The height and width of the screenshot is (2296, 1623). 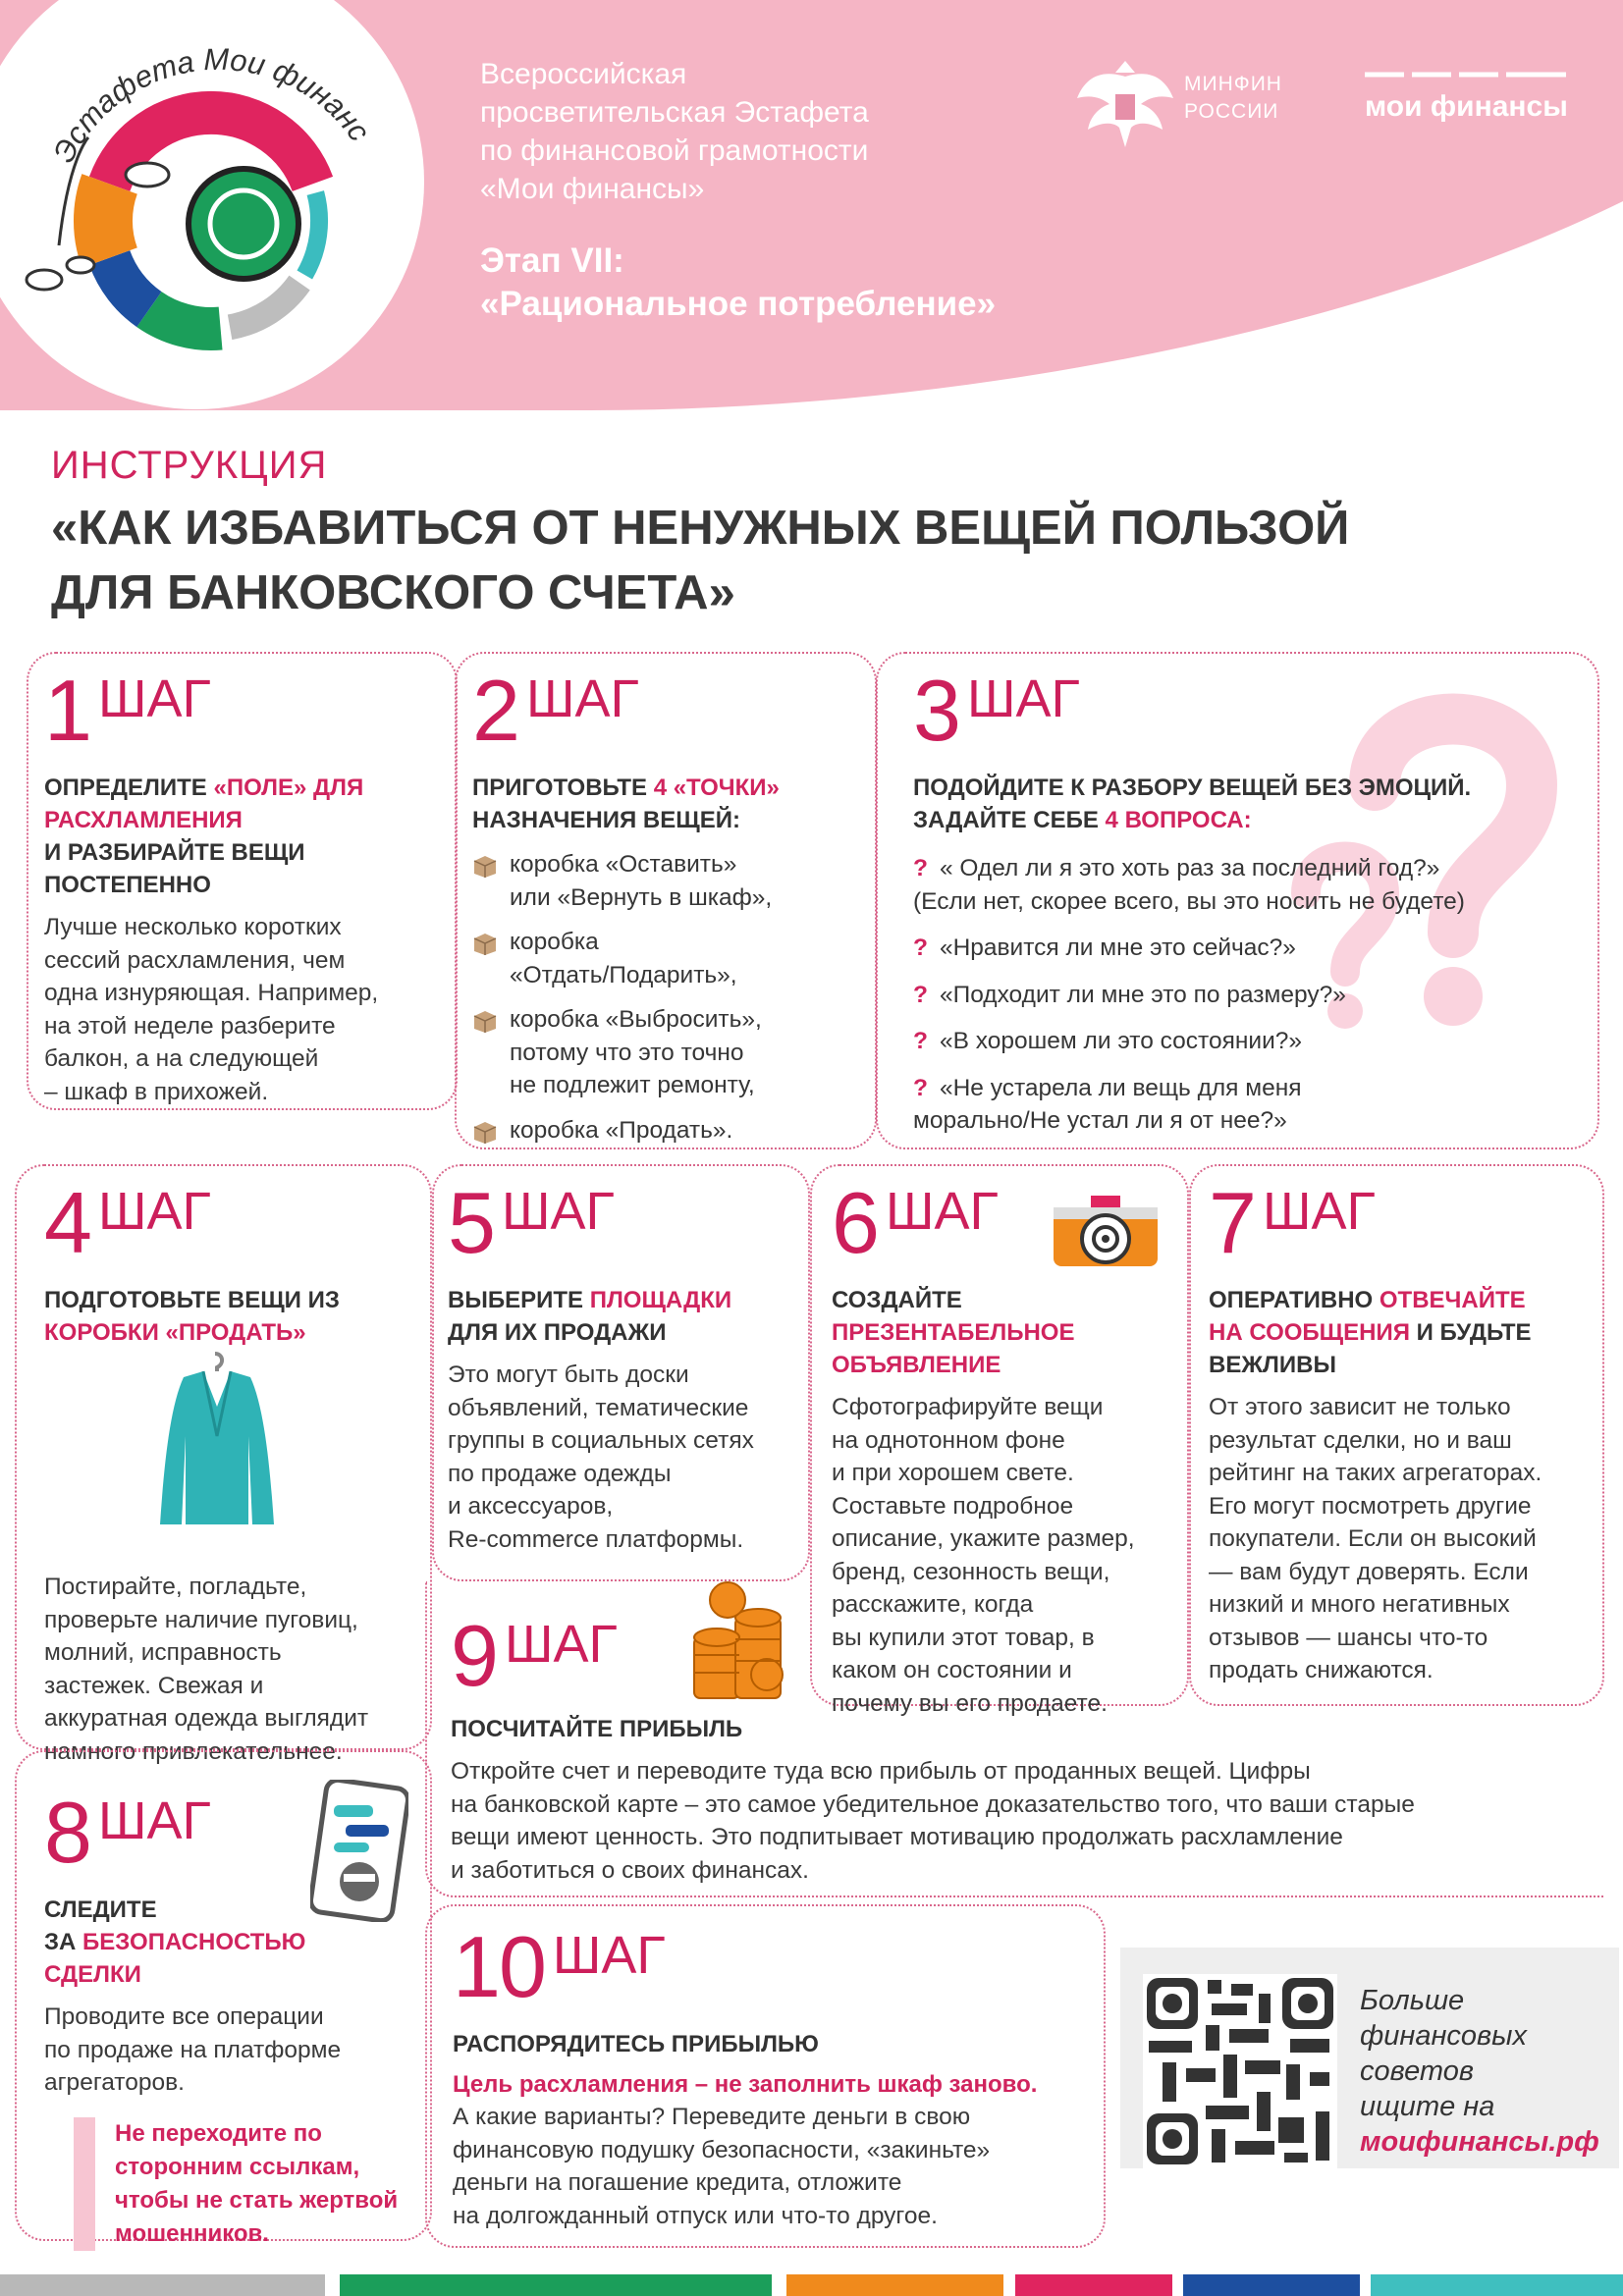 What do you see at coordinates (1001, 1365) in the screenshot?
I see `title-line: ОБЪЯВЛЕНИЕ` at bounding box center [1001, 1365].